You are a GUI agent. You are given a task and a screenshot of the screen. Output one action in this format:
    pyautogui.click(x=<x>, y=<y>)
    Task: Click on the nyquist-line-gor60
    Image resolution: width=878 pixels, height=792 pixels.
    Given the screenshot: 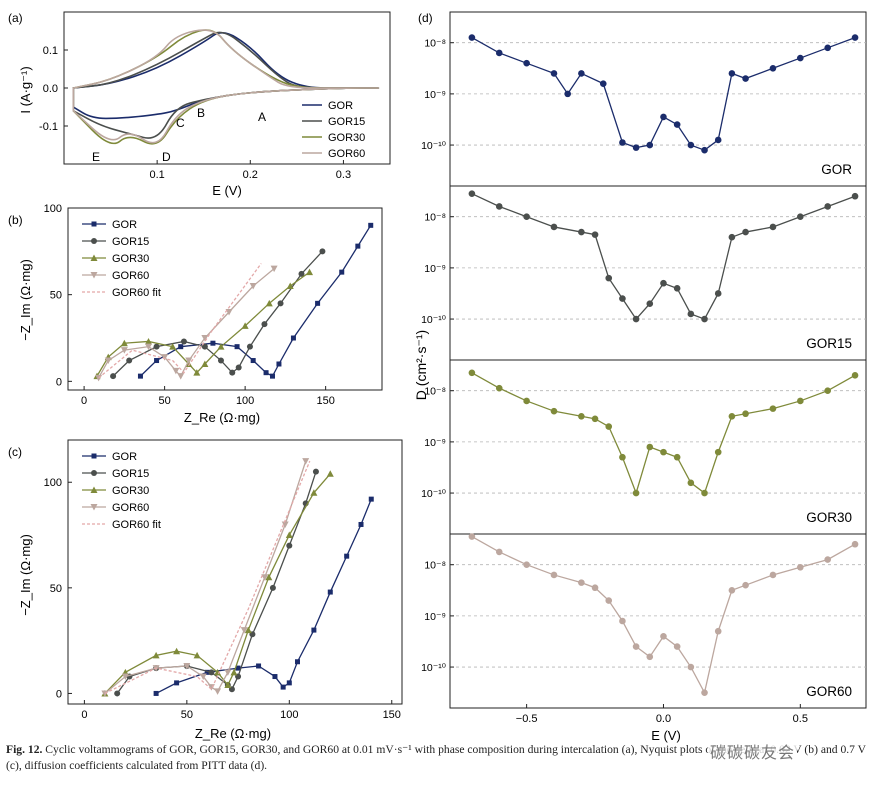 What is the action you would take?
    pyautogui.click(x=205, y=577)
    